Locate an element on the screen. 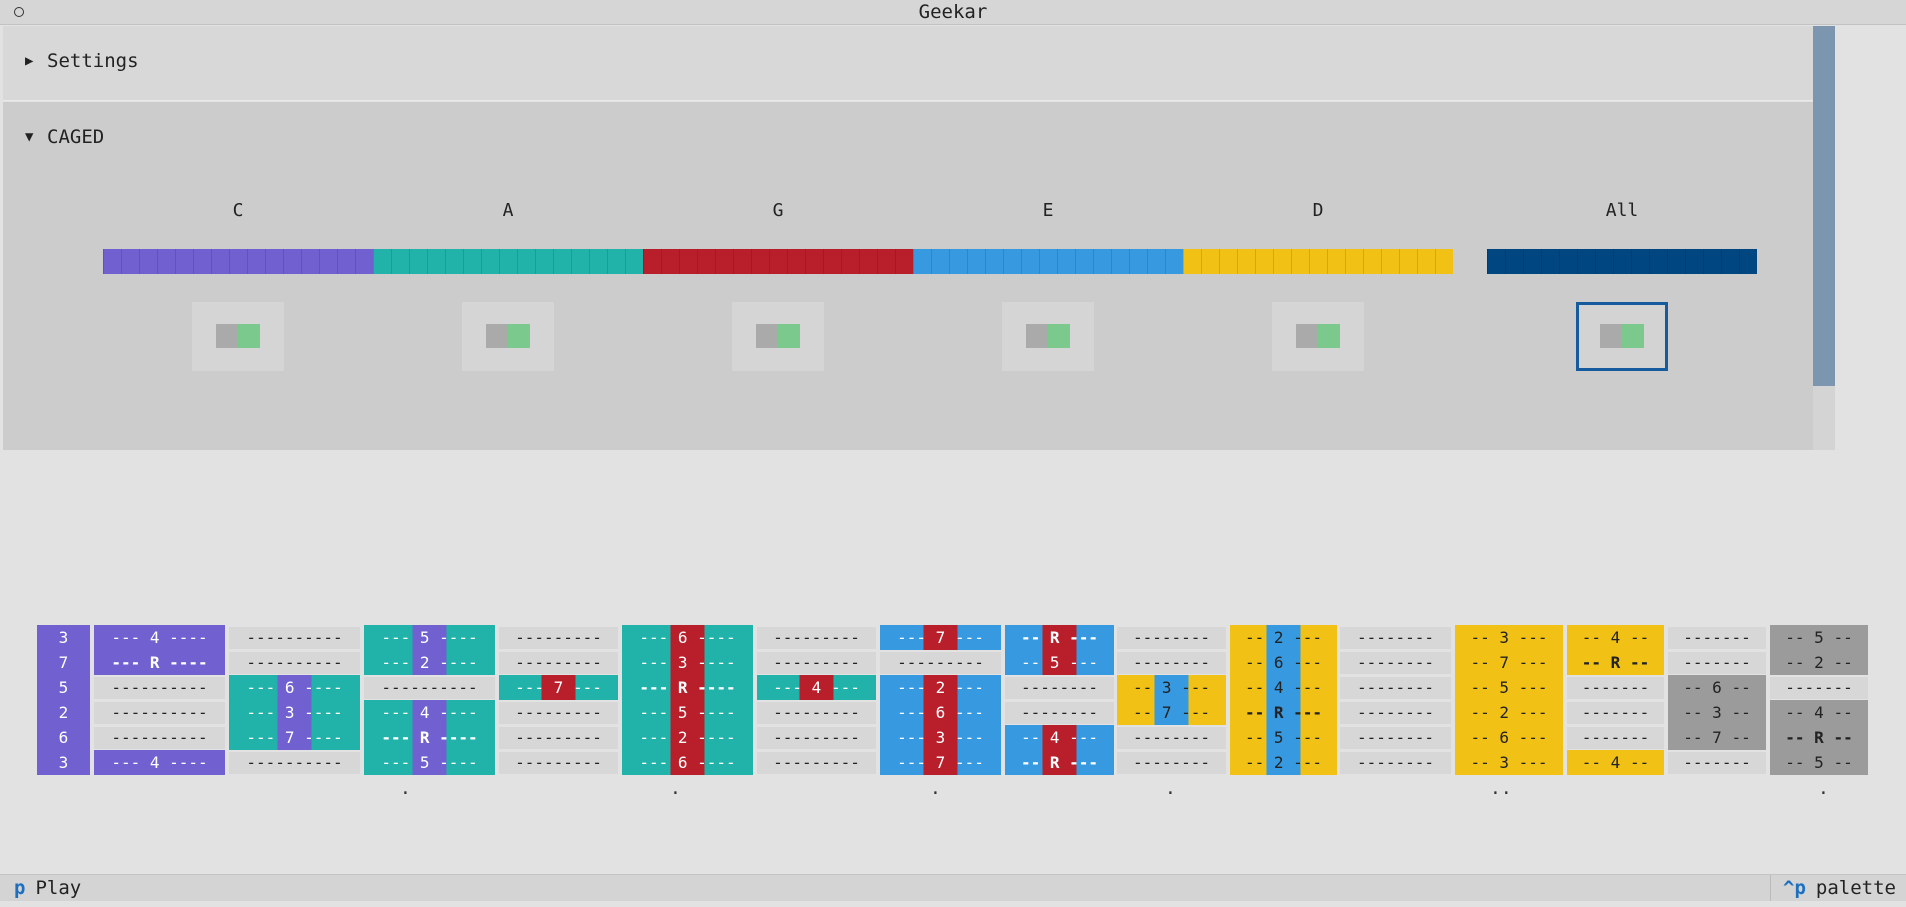 The width and height of the screenshot is (1906, 907). open-string-note: 6 is located at coordinates (63, 737).